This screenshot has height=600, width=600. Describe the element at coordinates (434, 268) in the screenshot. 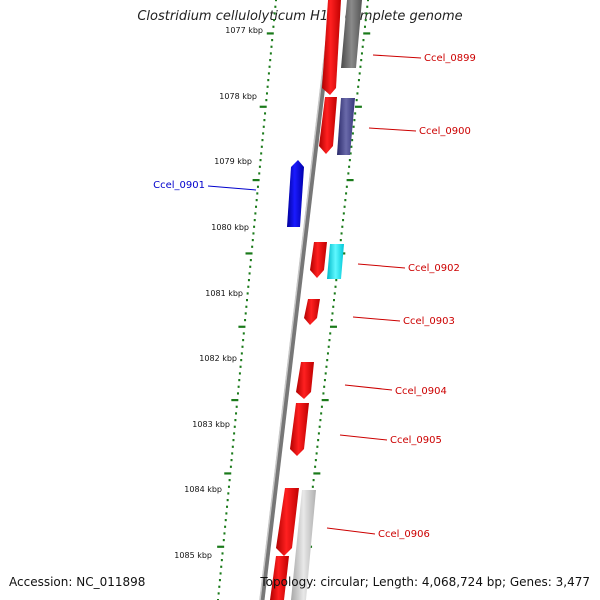

I see `gene-label-ccel-0902: Ccel_0902` at that location.